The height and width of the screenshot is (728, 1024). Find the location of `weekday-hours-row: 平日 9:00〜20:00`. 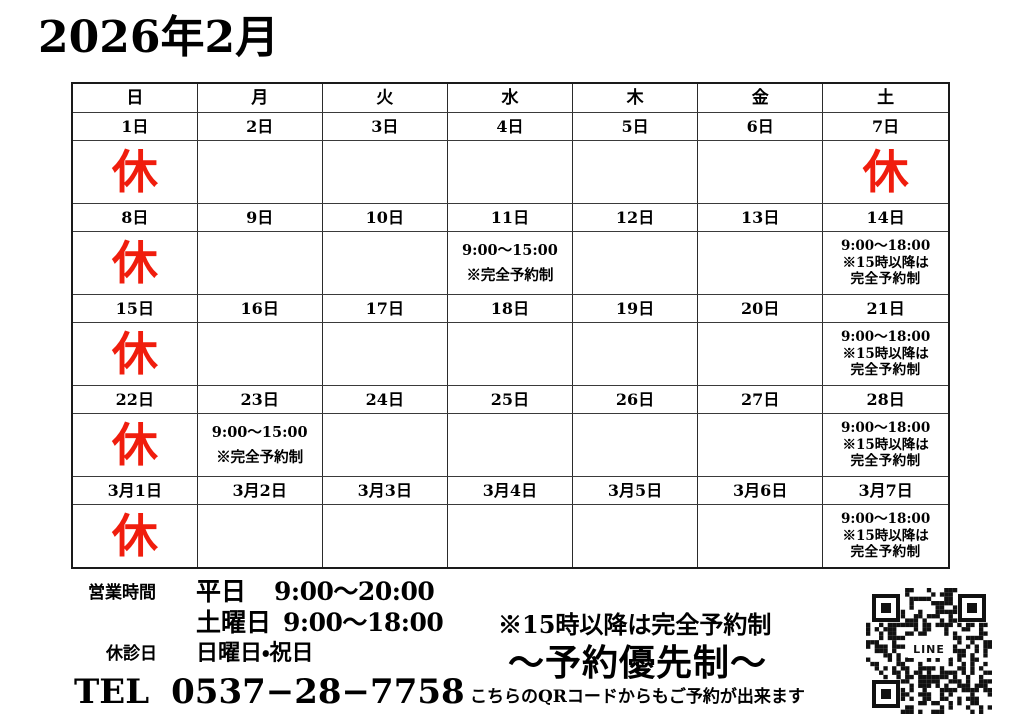

weekday-hours-row: 平日 9:00〜20:00 is located at coordinates (315, 590).